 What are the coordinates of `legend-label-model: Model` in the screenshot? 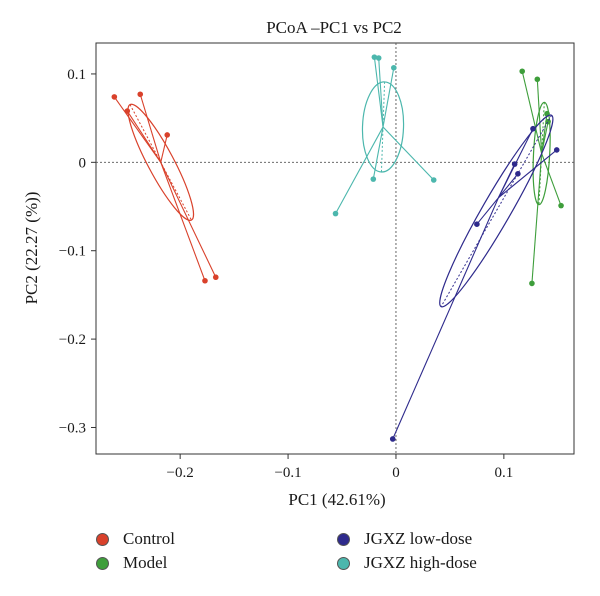 It's located at (145, 562).